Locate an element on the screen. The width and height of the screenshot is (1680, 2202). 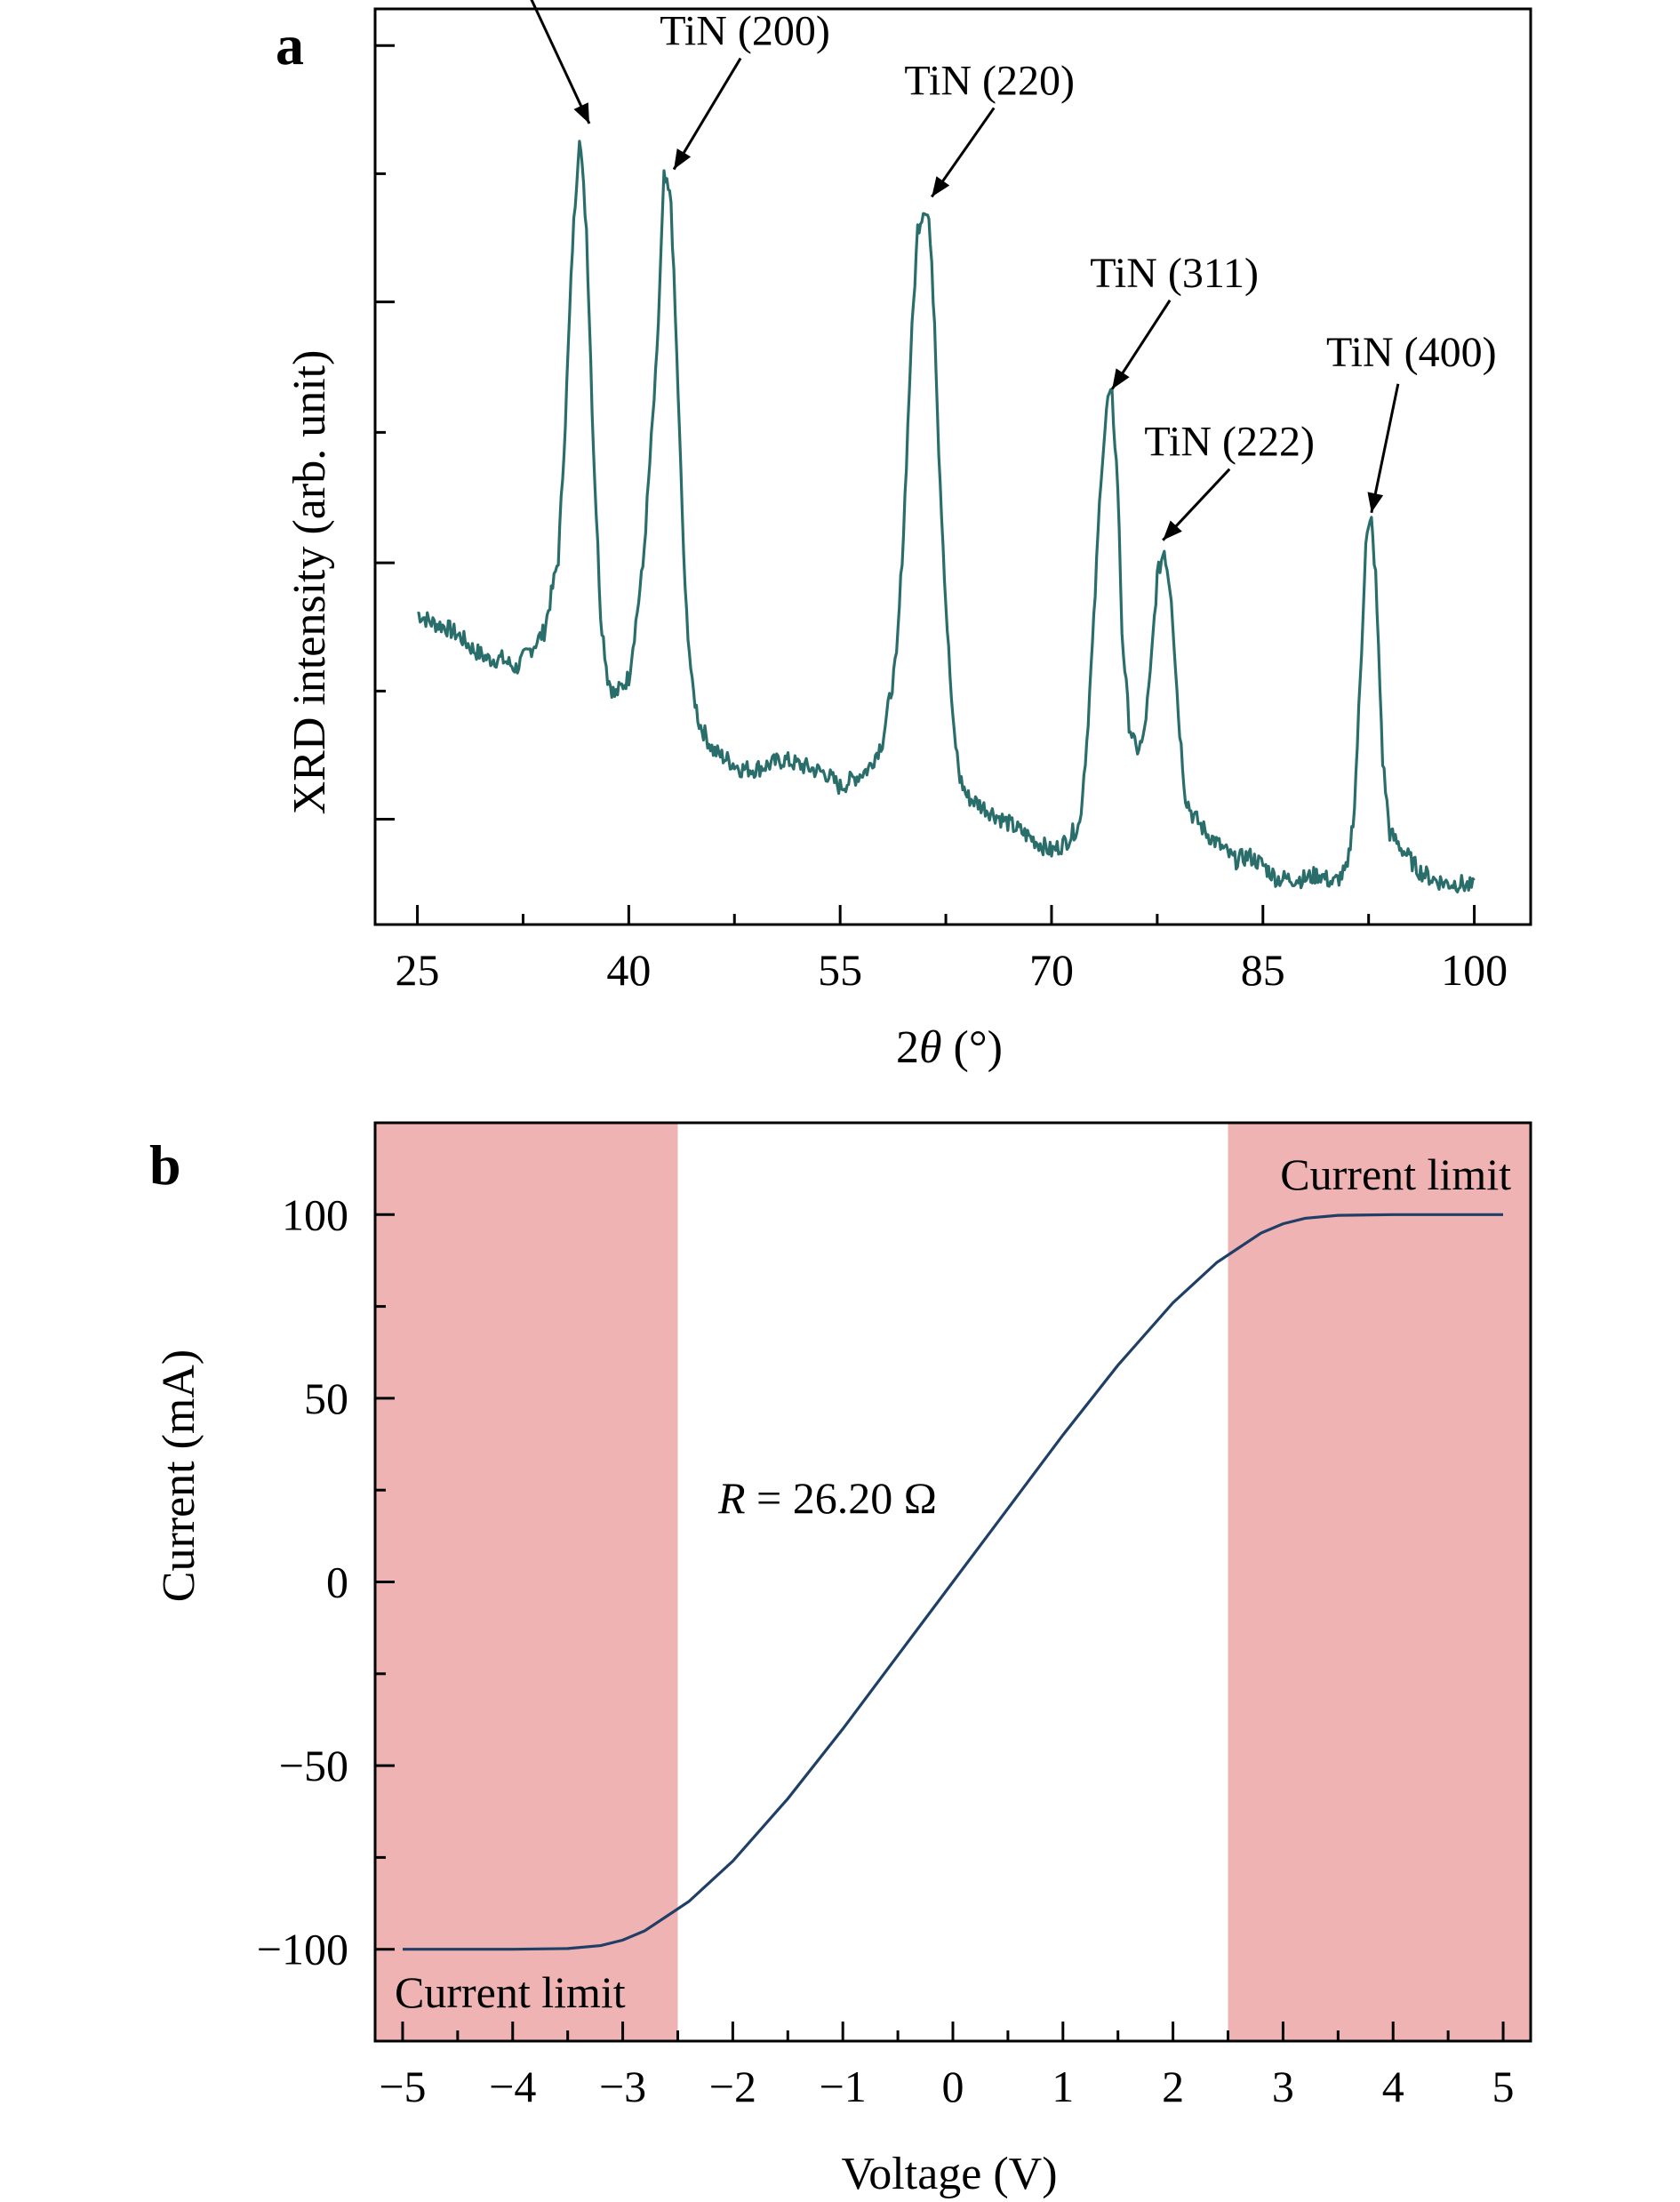
panel-b-y-tick-label: 0 is located at coordinates (337, 1582).